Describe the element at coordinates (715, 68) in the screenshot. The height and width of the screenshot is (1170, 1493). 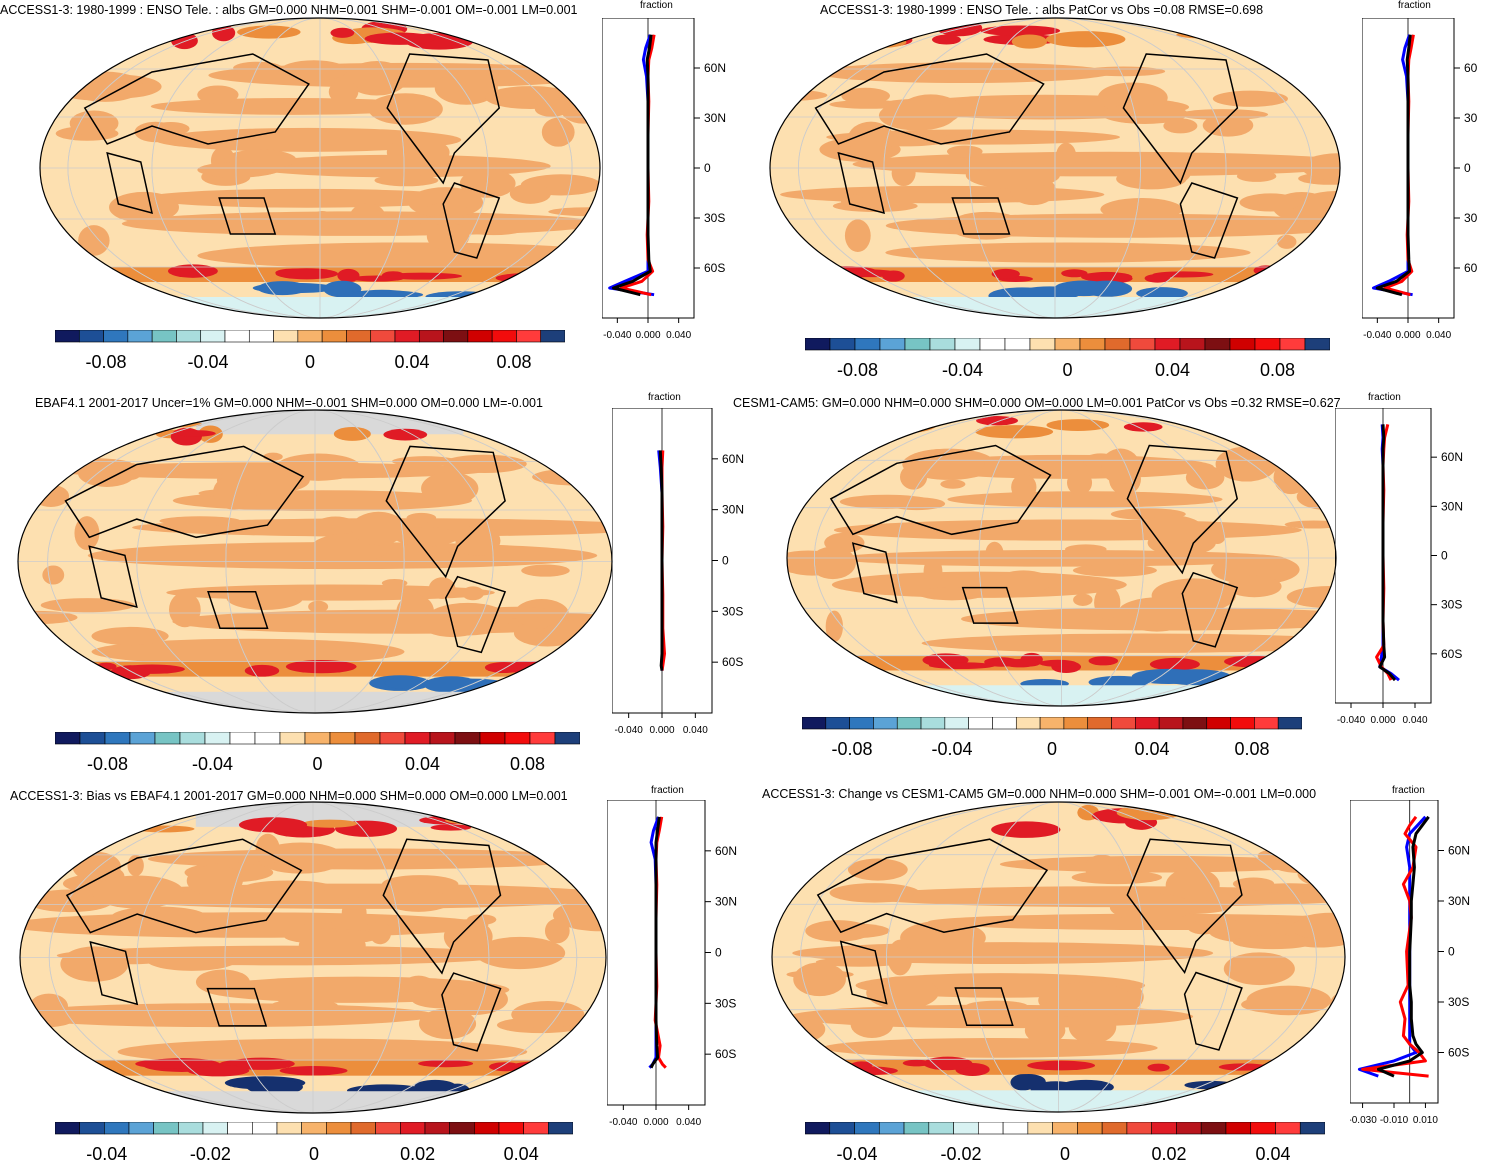
I see `y-tick-label: 60N` at that location.